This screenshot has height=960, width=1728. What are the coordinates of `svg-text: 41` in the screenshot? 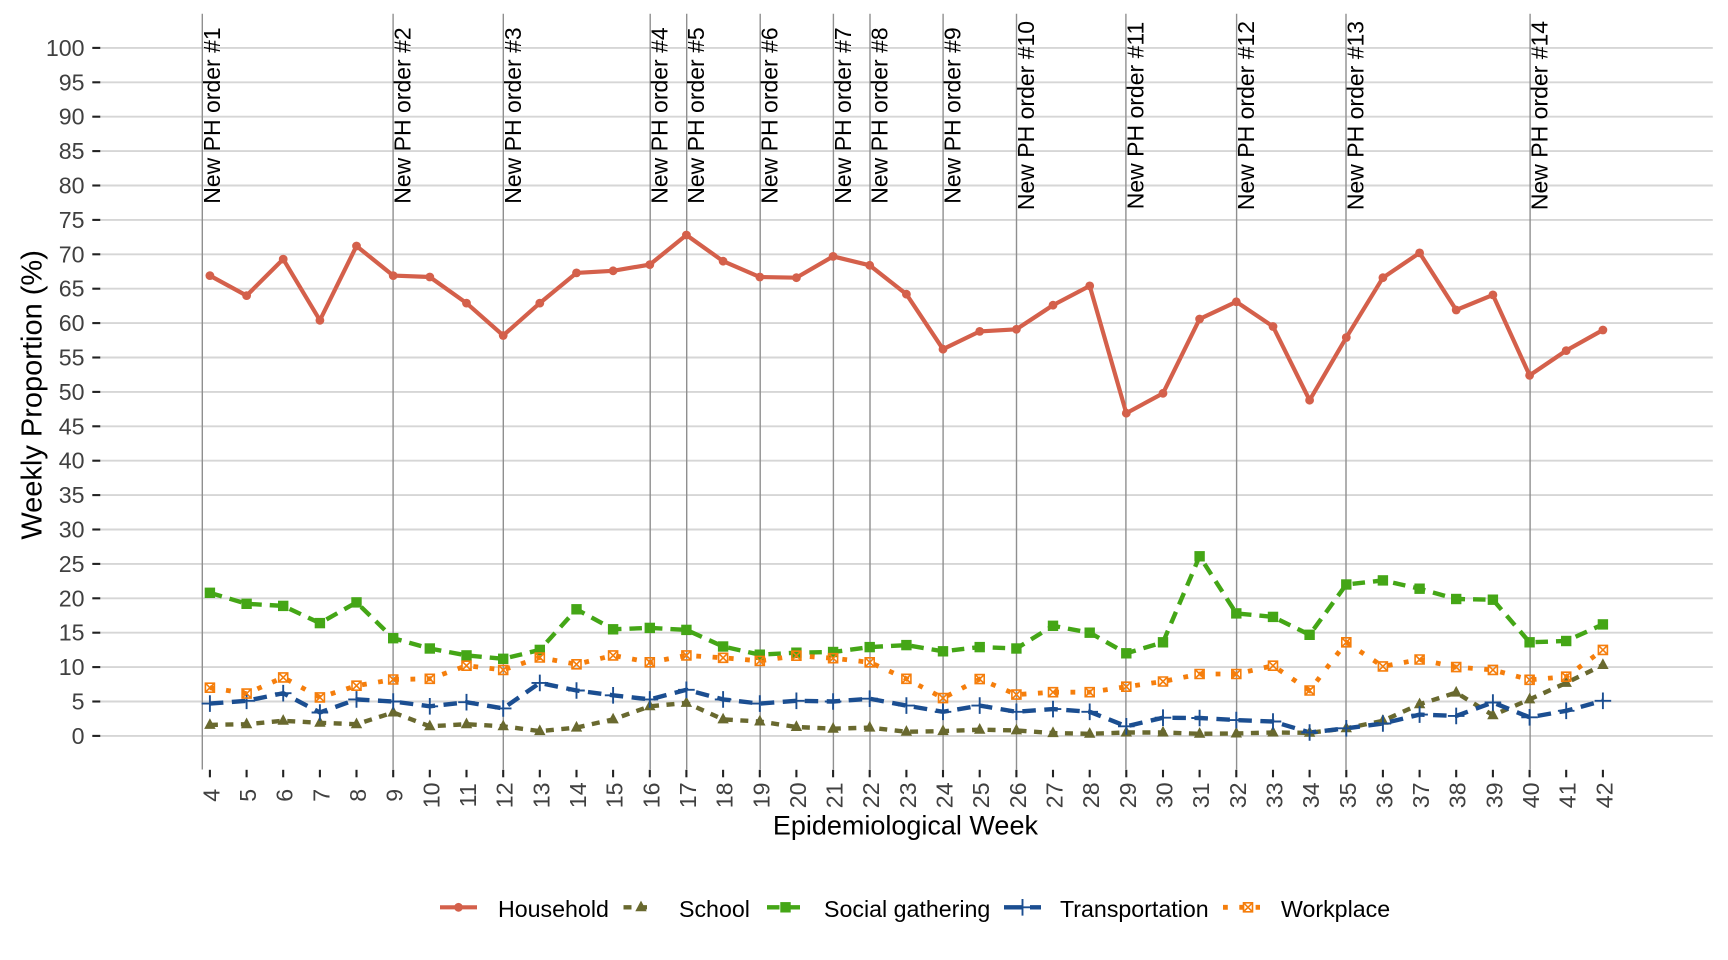 It's located at (1568, 795).